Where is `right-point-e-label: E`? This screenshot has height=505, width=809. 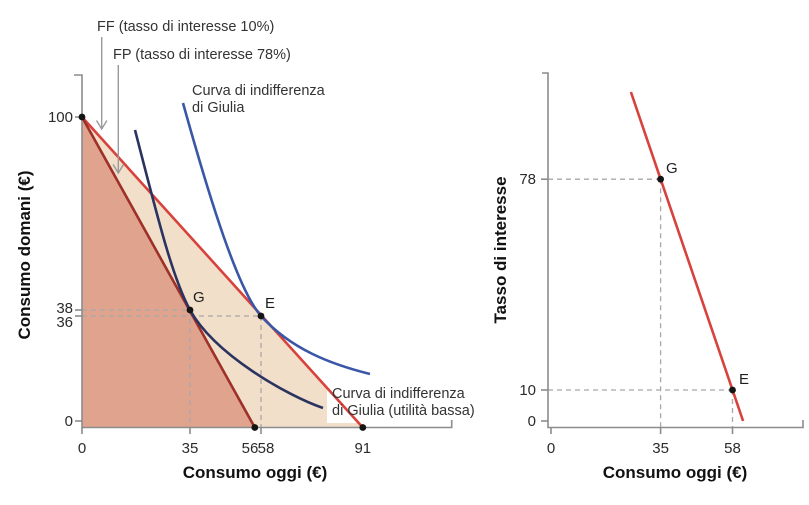 right-point-e-label: E is located at coordinates (744, 379).